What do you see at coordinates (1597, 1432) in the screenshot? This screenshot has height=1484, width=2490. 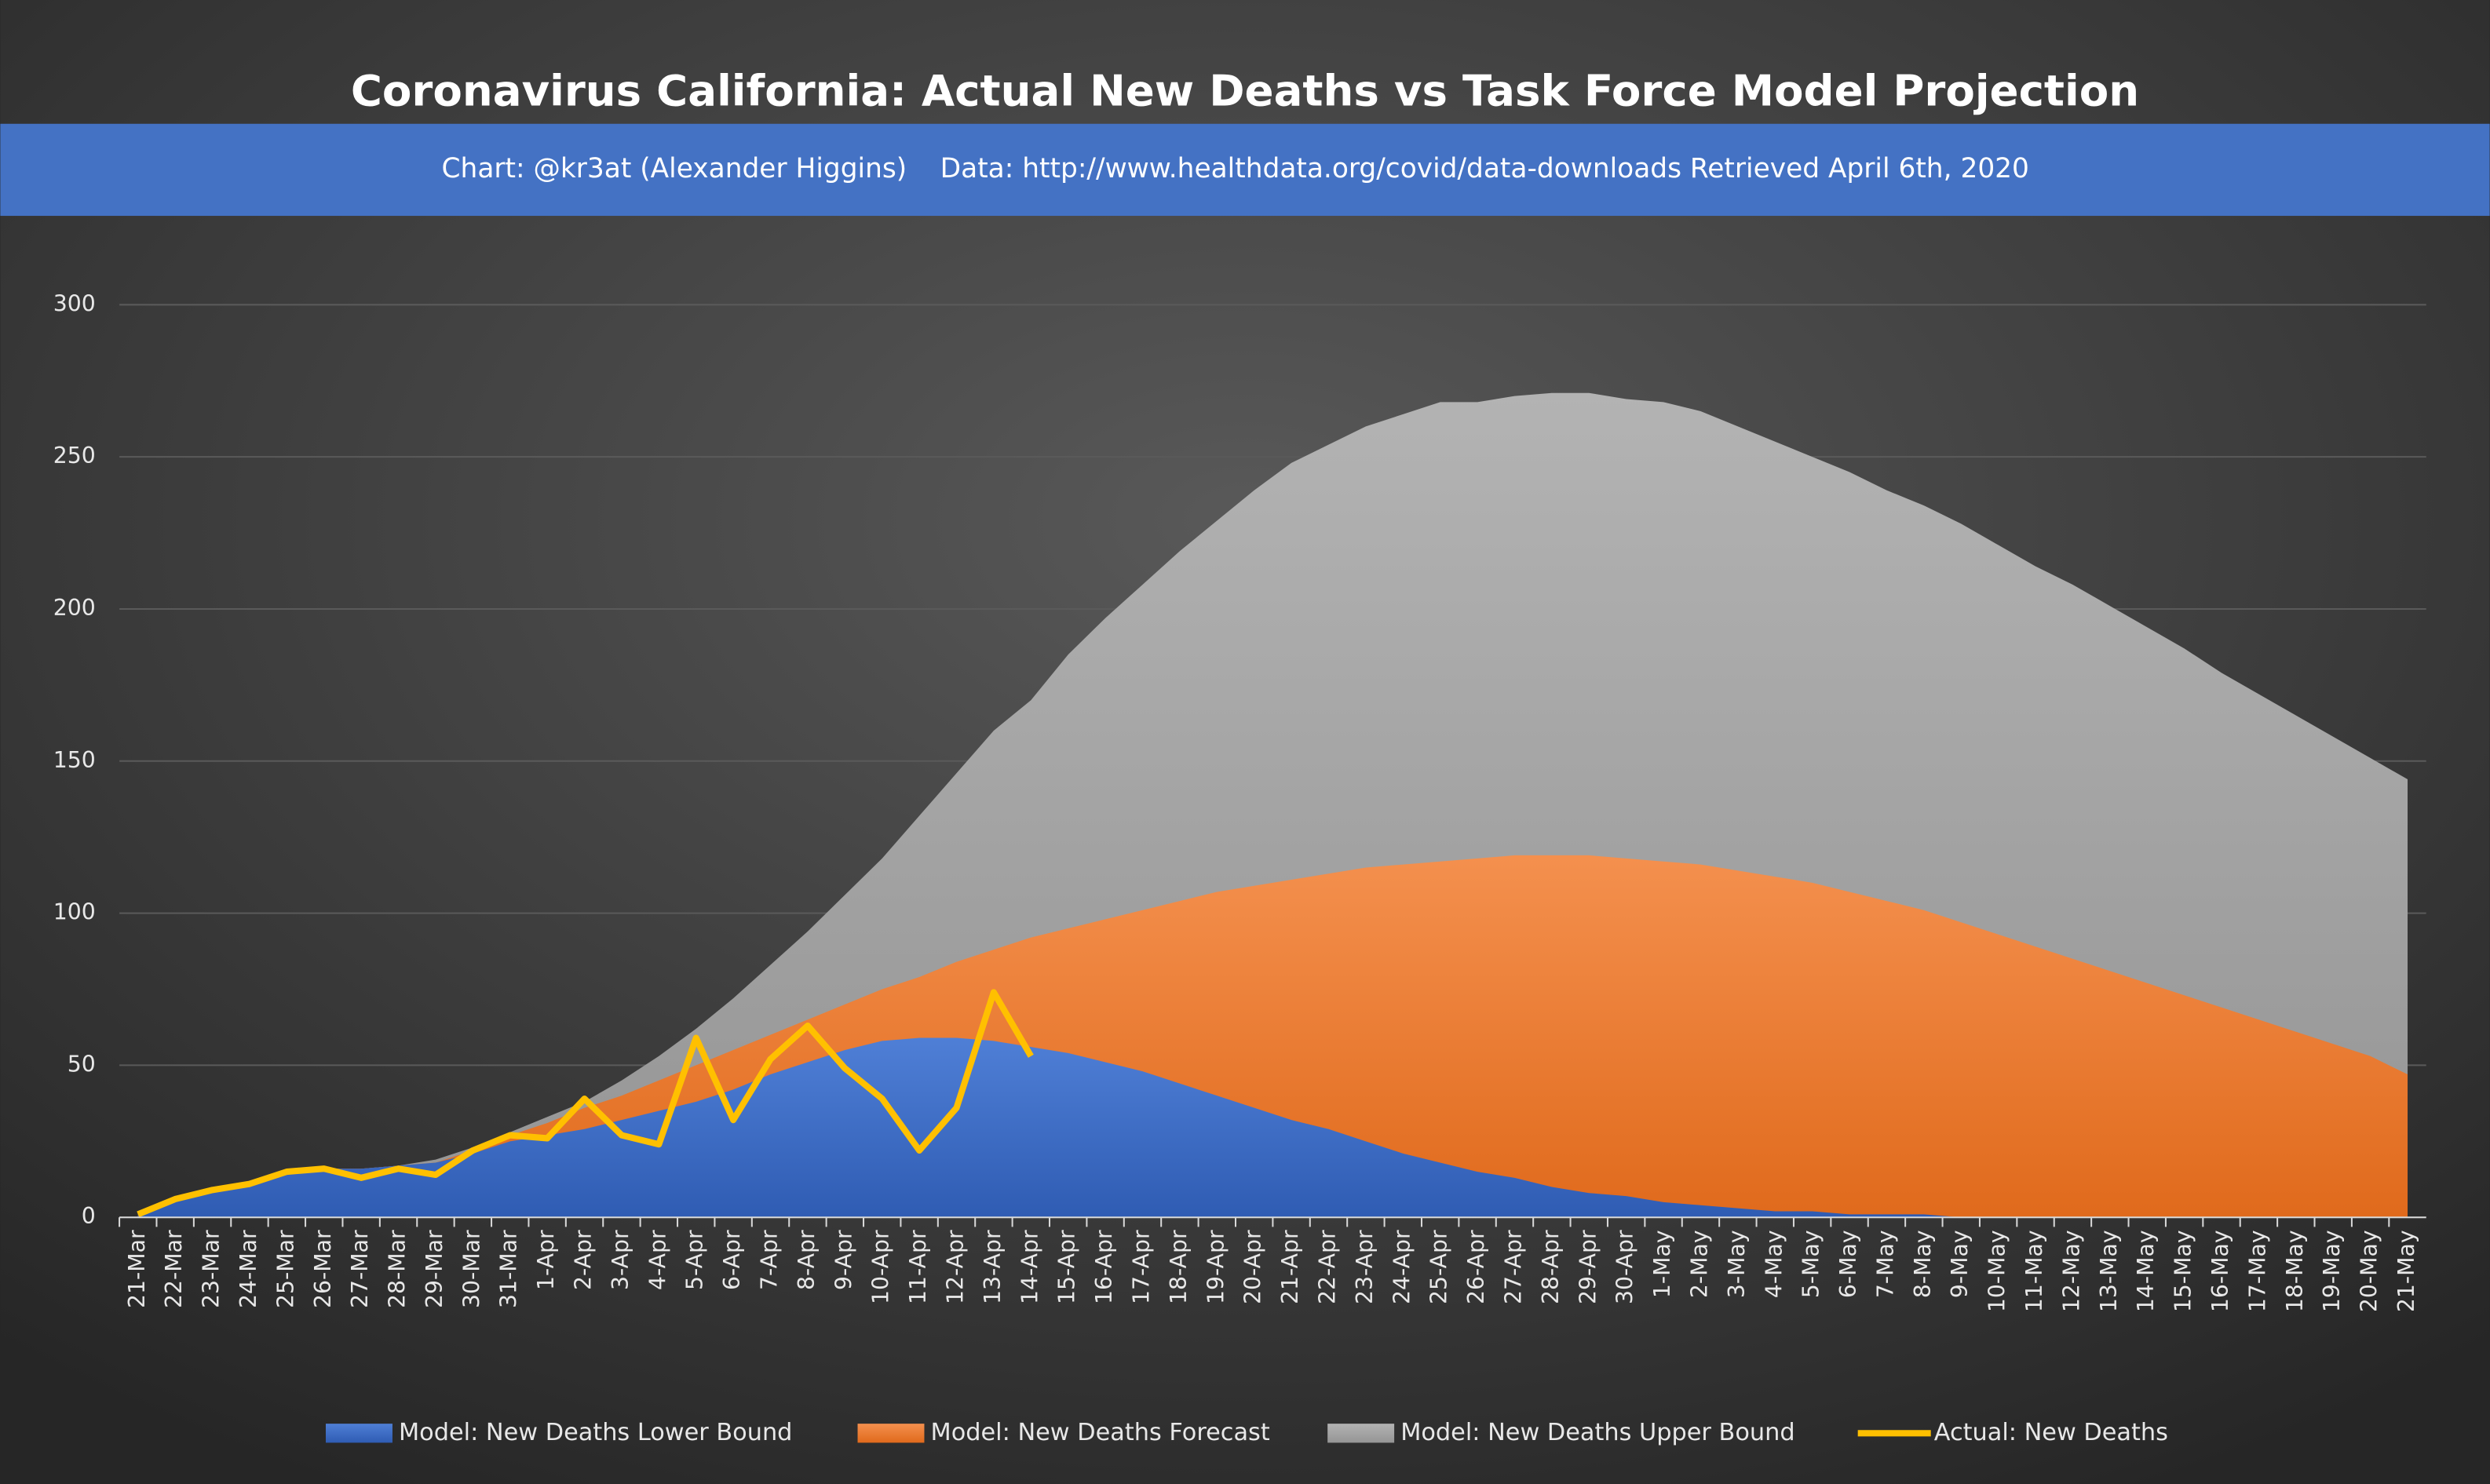 I see `legend-label: Model: New Deaths Upper Bound` at bounding box center [1597, 1432].